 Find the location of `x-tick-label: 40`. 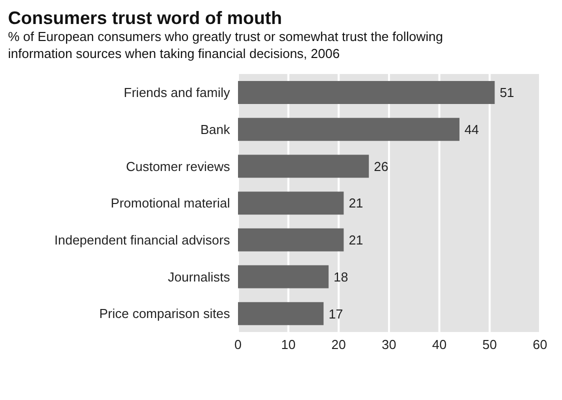

x-tick-label: 40 is located at coordinates (439, 344).